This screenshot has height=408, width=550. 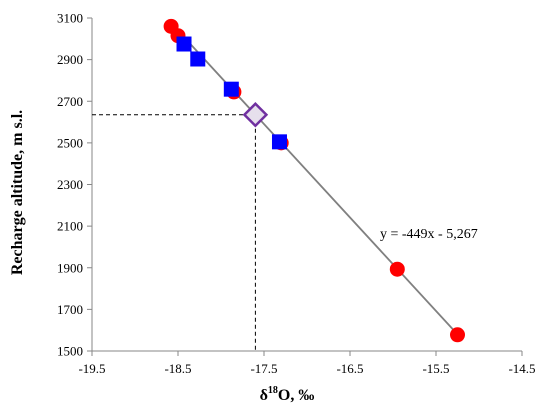 I want to click on x-tick-label: -19.5, so click(x=91, y=368).